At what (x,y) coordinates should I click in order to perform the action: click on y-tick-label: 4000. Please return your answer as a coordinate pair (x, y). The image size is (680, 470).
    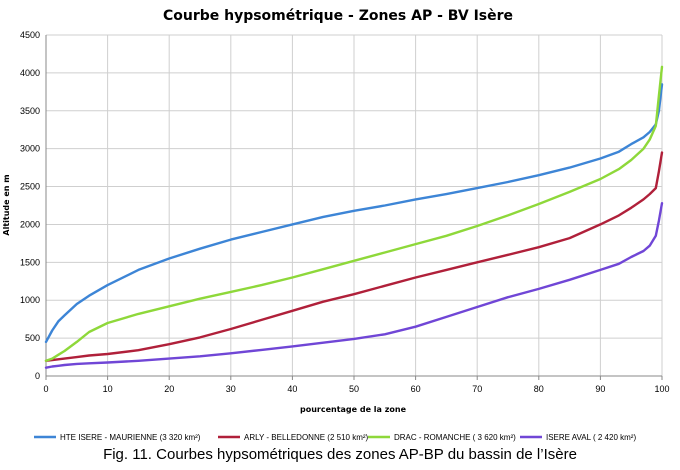
    Looking at the image, I should click on (30, 73).